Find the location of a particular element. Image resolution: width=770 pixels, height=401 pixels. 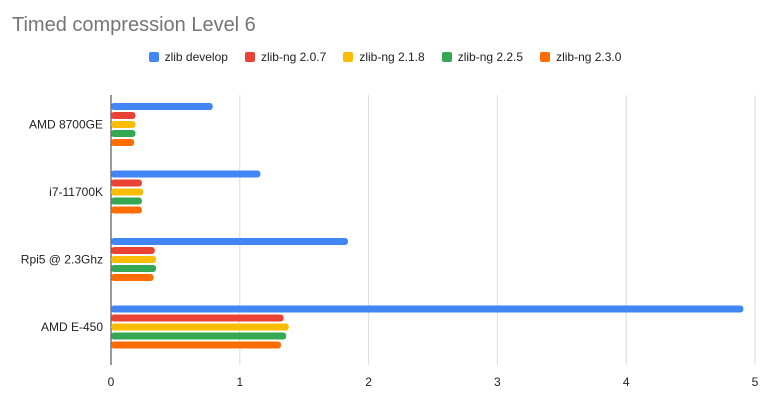

legend-label: zlib-ng 2.3.0 is located at coordinates (589, 57).